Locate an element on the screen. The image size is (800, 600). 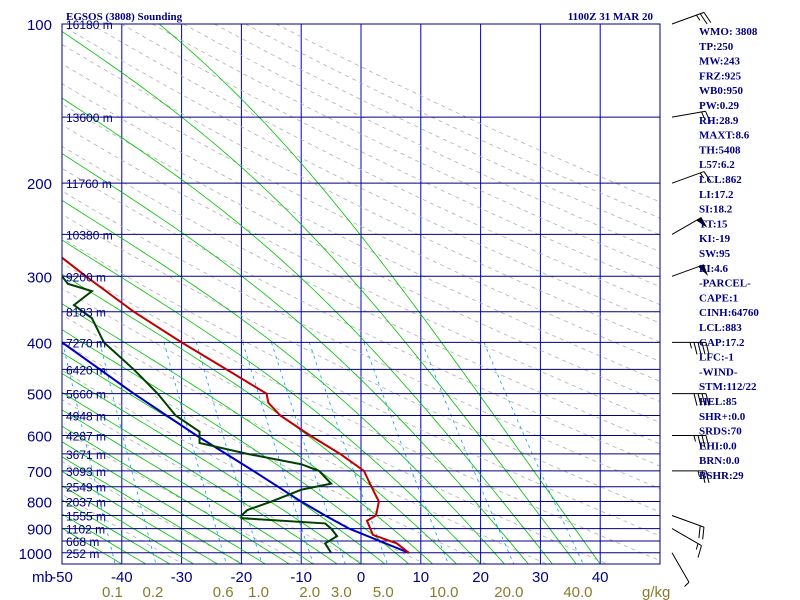
sounding-index-item: CINH:64760 is located at coordinates (729, 313).